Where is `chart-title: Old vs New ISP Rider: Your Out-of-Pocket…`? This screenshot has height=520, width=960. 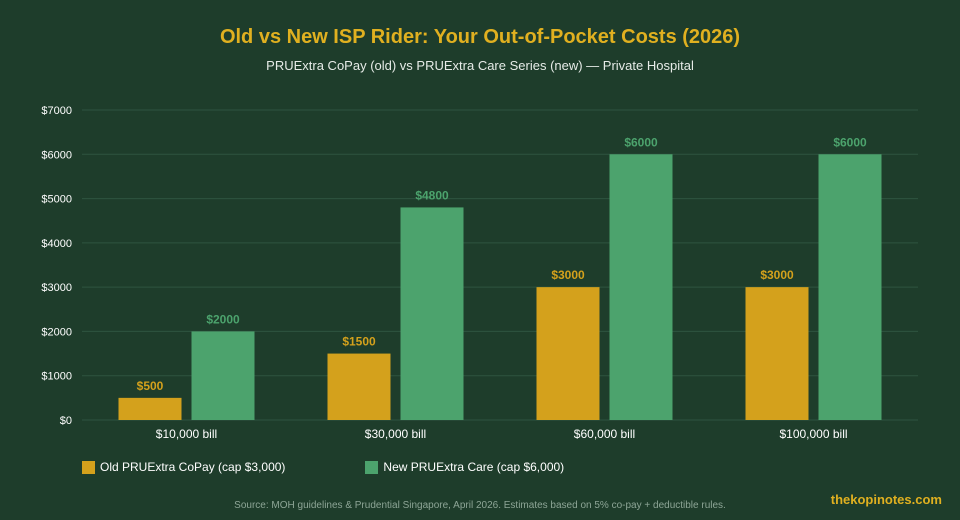 chart-title: Old vs New ISP Rider: Your Out-of-Pocket… is located at coordinates (480, 37).